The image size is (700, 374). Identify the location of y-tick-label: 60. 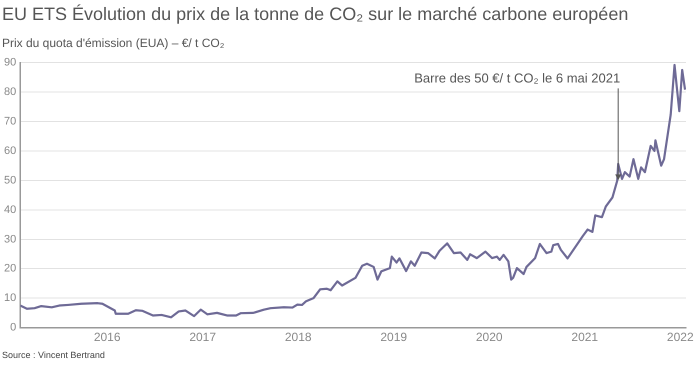
(10, 150).